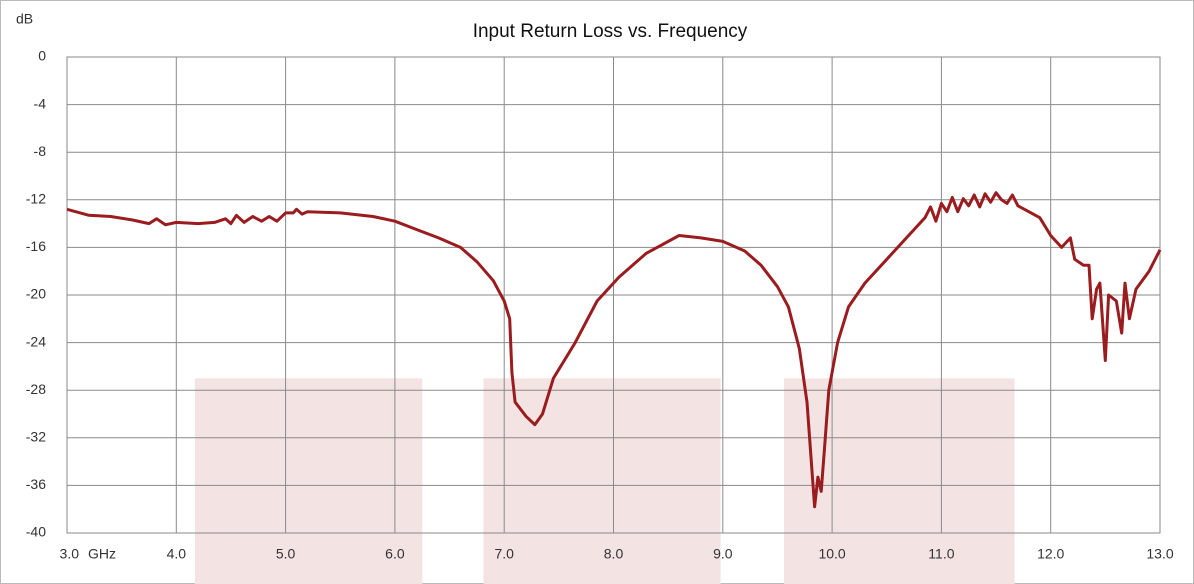 The width and height of the screenshot is (1194, 584). What do you see at coordinates (1159, 554) in the screenshot?
I see `x-tick-label: 13.0` at bounding box center [1159, 554].